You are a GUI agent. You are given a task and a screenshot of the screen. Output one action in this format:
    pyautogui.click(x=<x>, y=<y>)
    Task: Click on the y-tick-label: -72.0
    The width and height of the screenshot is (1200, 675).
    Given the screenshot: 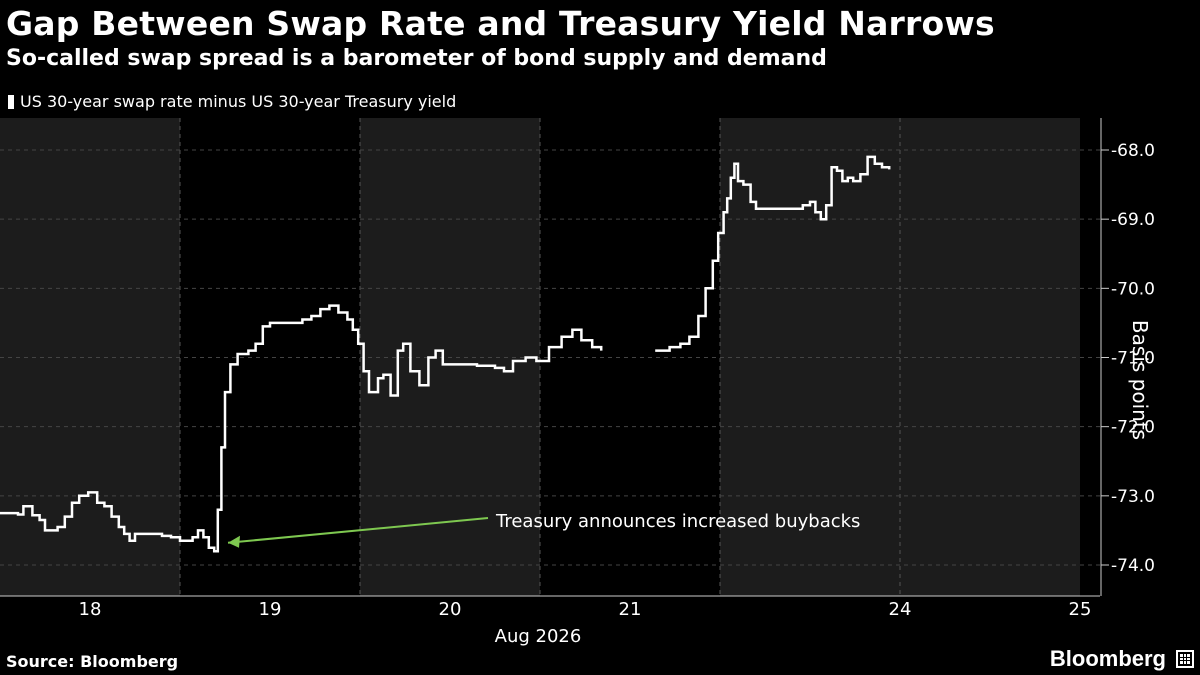 What is the action you would take?
    pyautogui.click(x=1133, y=428)
    